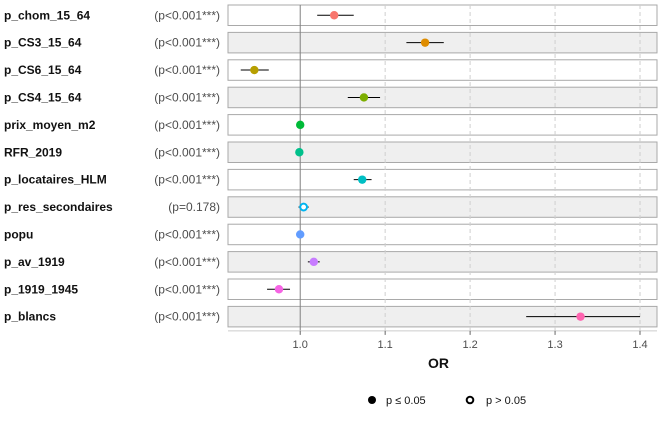 Image resolution: width=665 pixels, height=425 pixels. I want to click on x-tick-label: 1.1, so click(385, 345).